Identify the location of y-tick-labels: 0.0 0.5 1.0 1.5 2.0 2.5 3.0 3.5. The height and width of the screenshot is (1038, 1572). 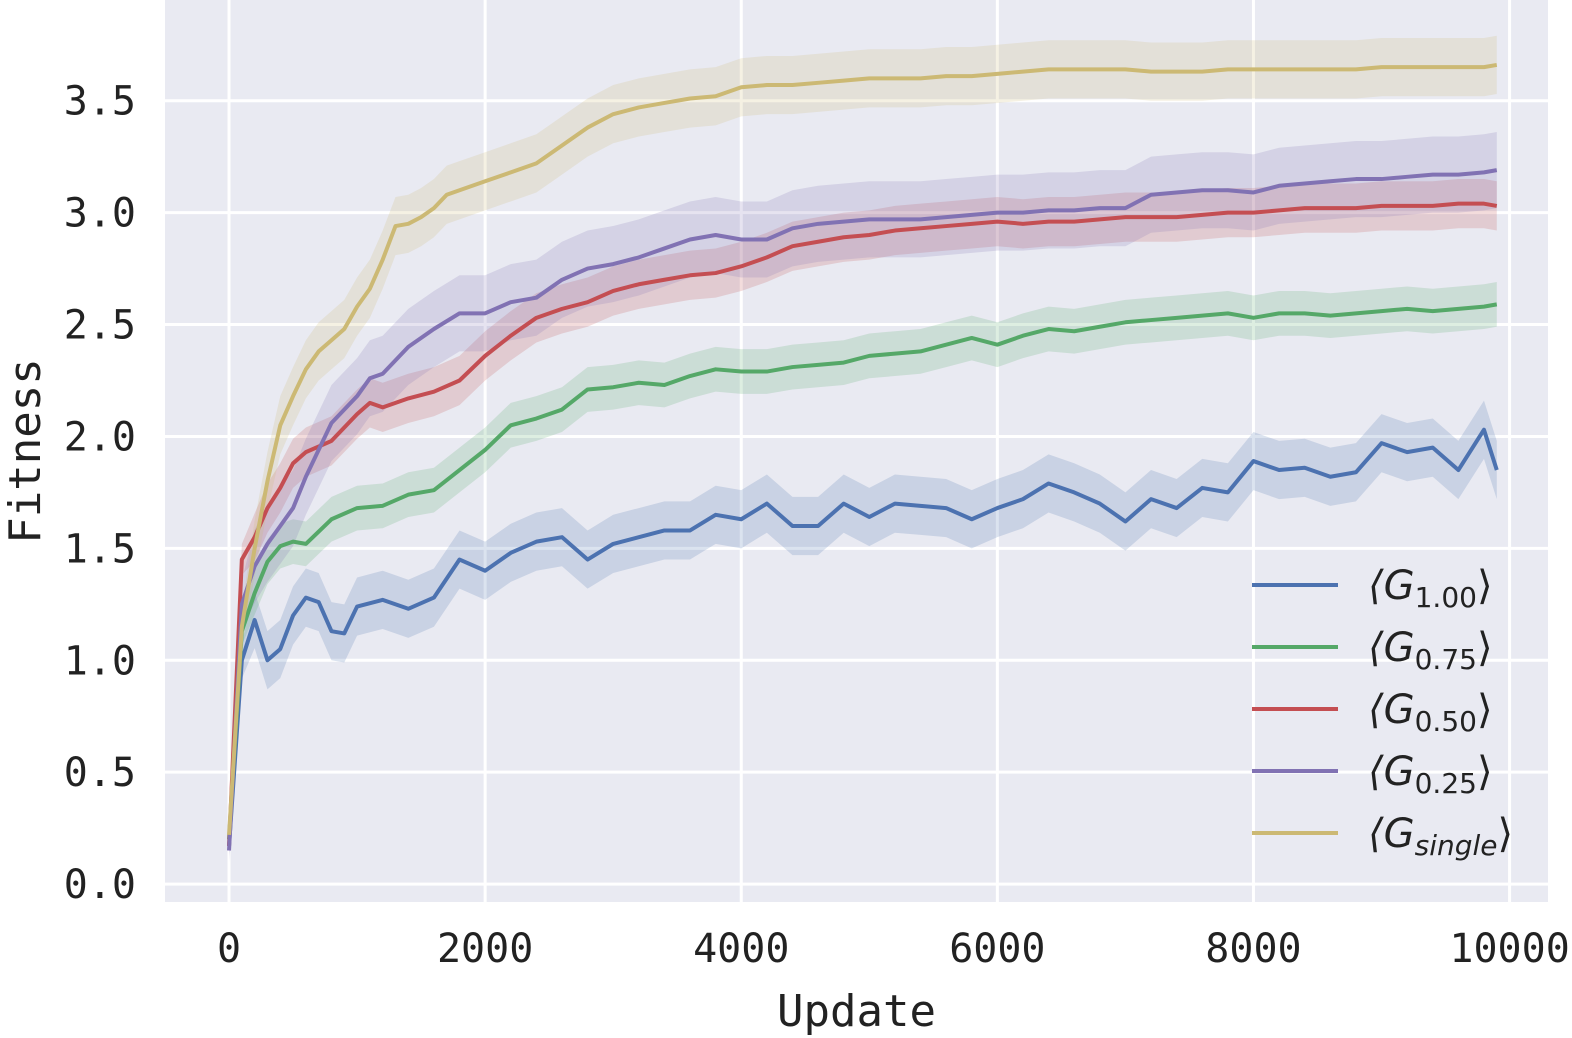
(100, 493).